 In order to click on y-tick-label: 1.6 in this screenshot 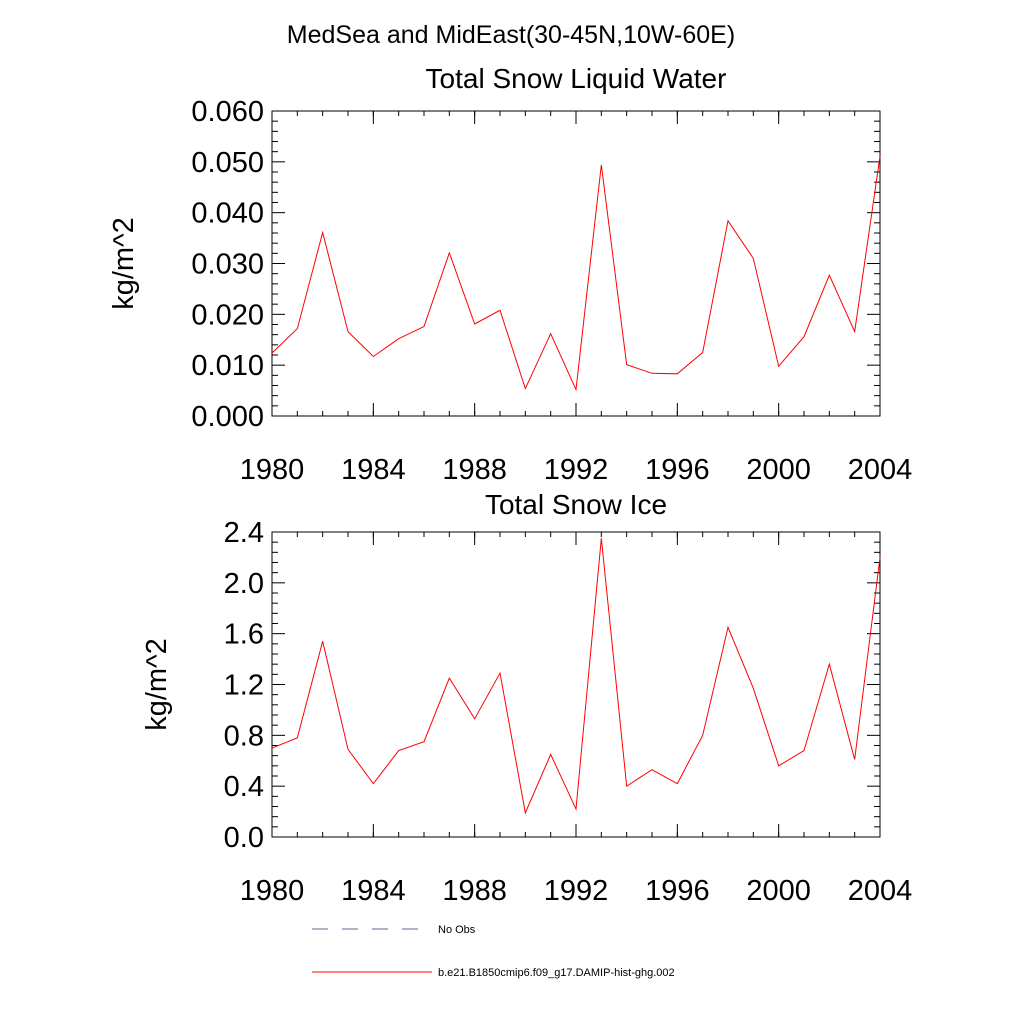, I will do `click(244, 635)`.